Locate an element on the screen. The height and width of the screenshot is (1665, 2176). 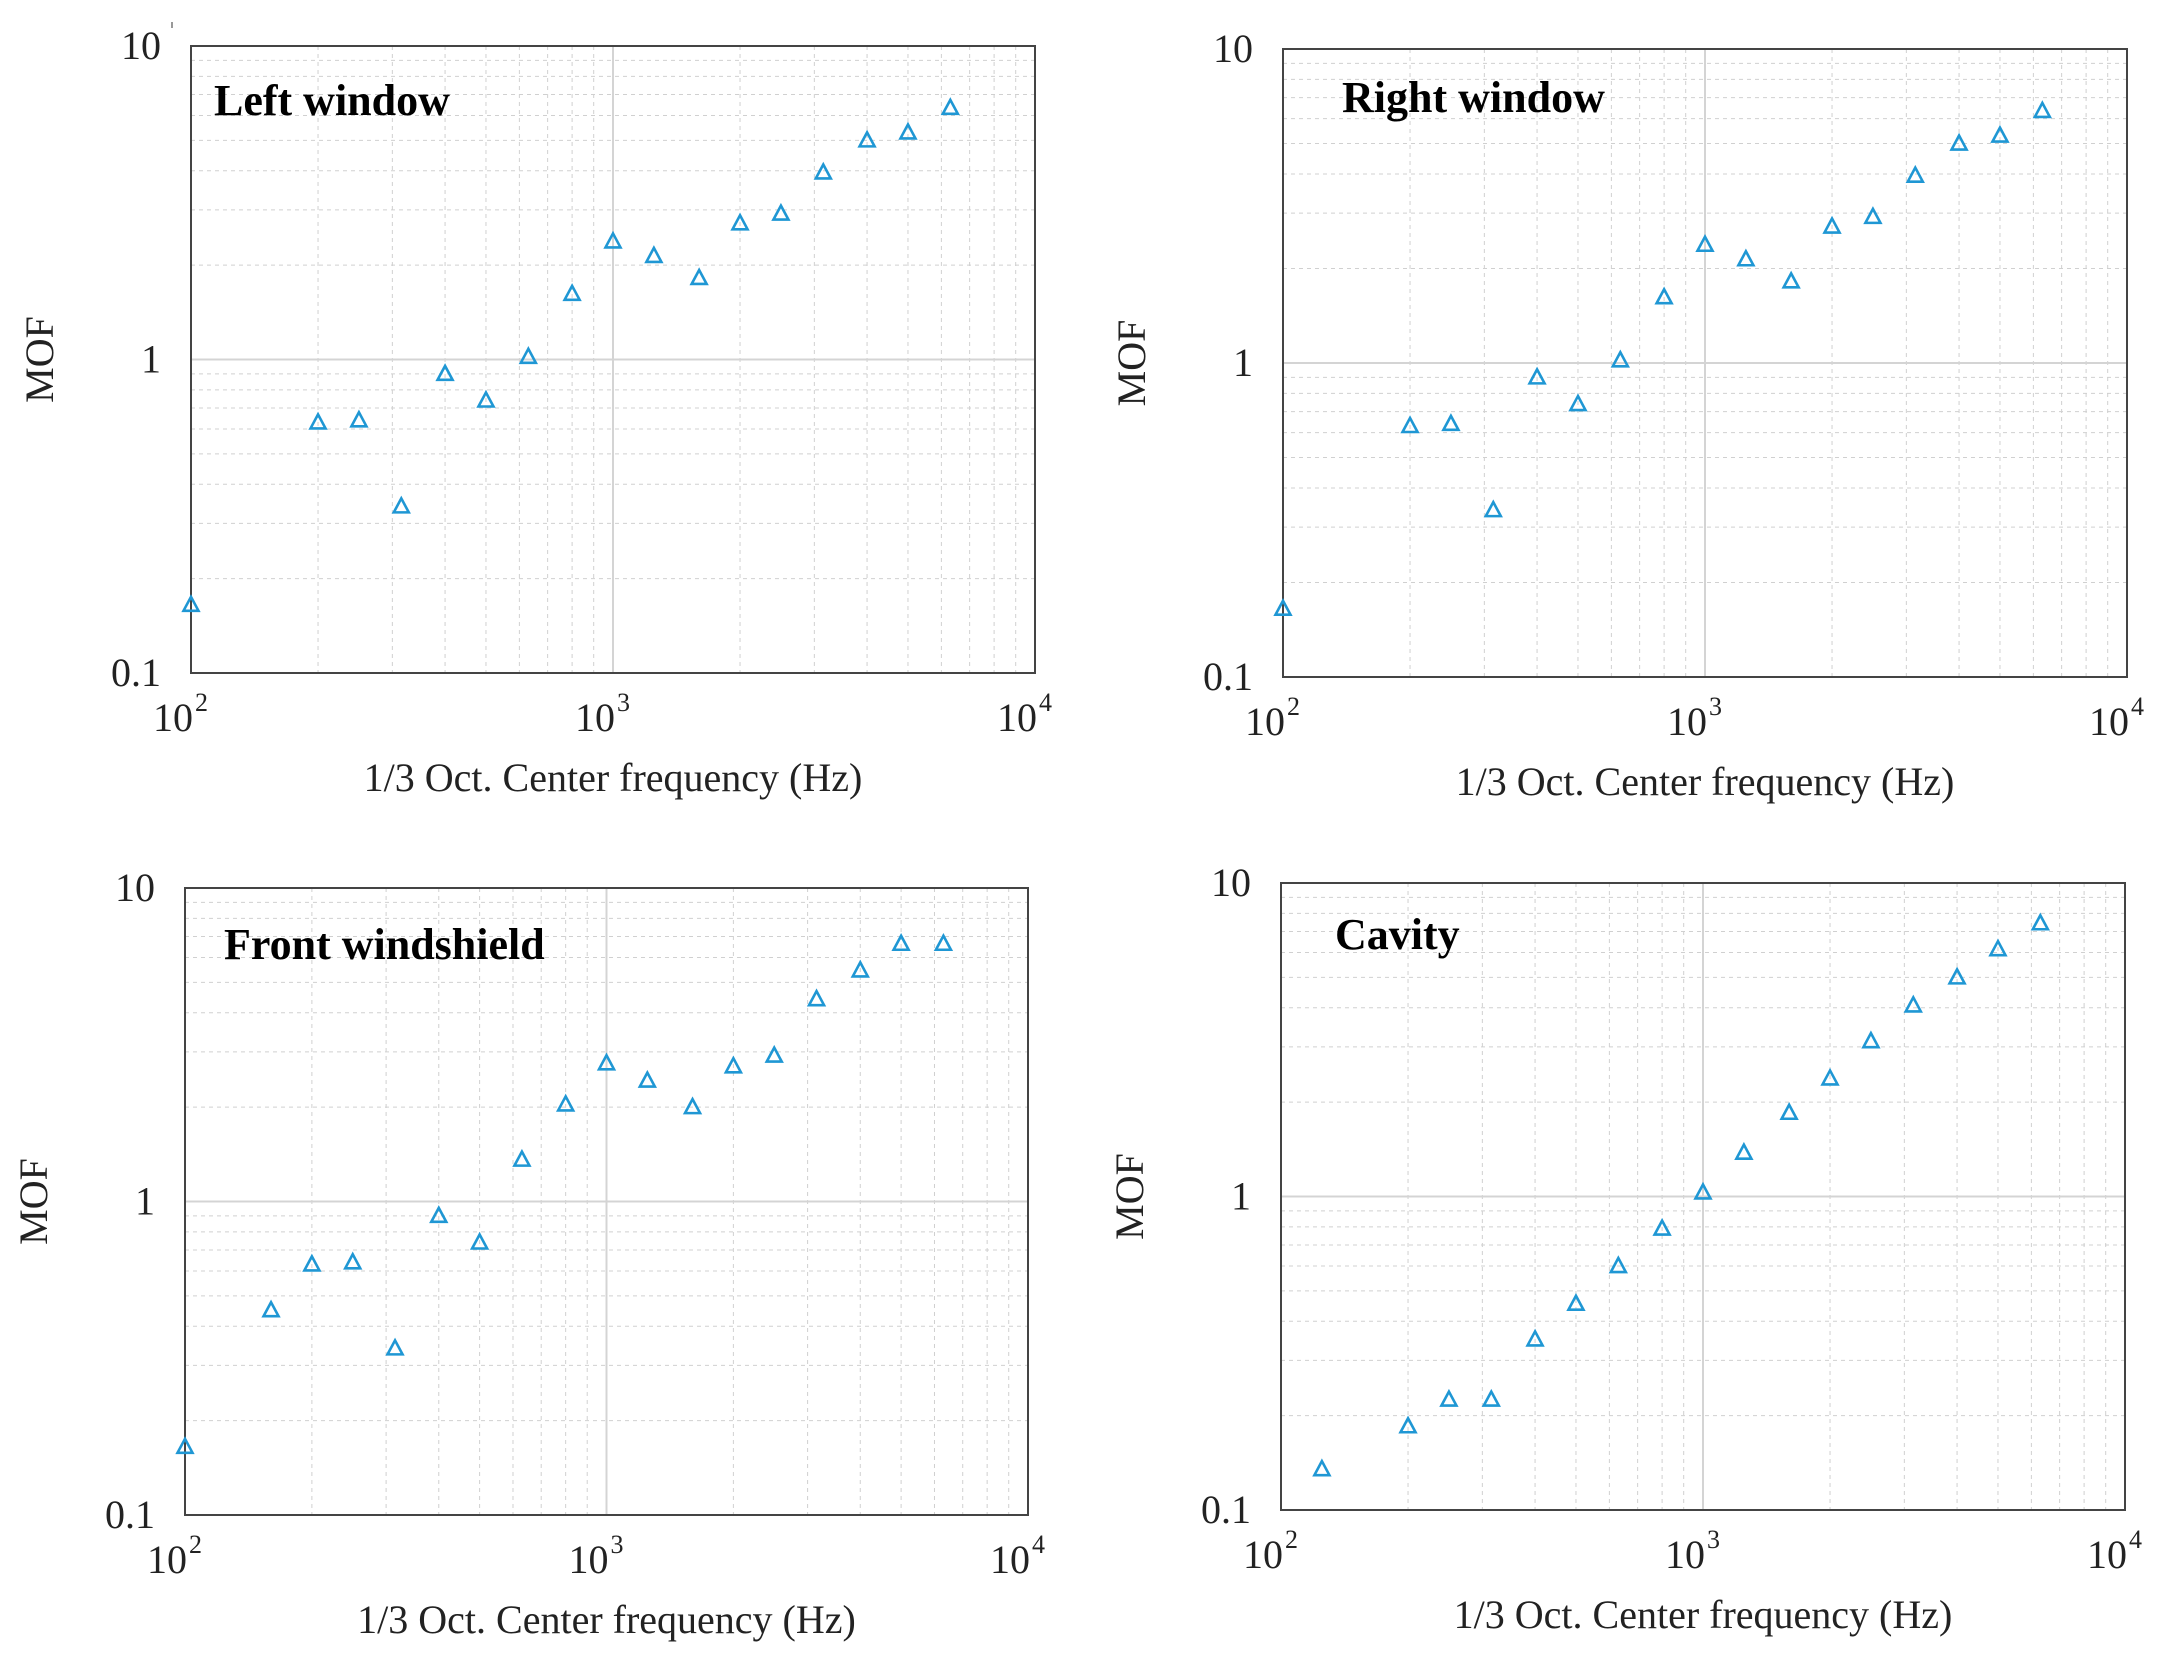
panel-title: Right window is located at coordinates (1473, 97).